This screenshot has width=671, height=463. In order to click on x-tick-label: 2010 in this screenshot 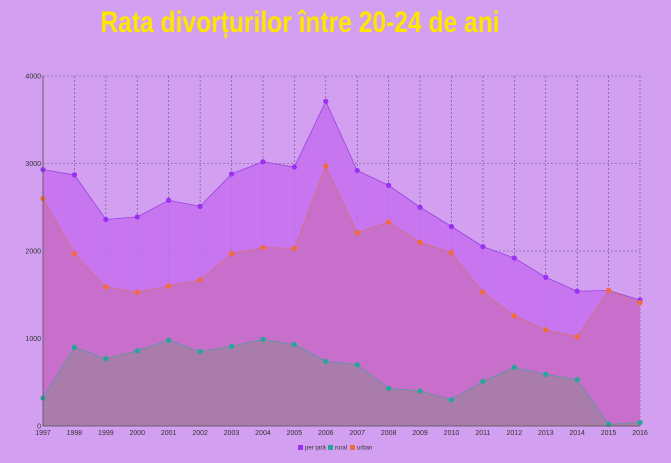, I will do `click(452, 433)`.